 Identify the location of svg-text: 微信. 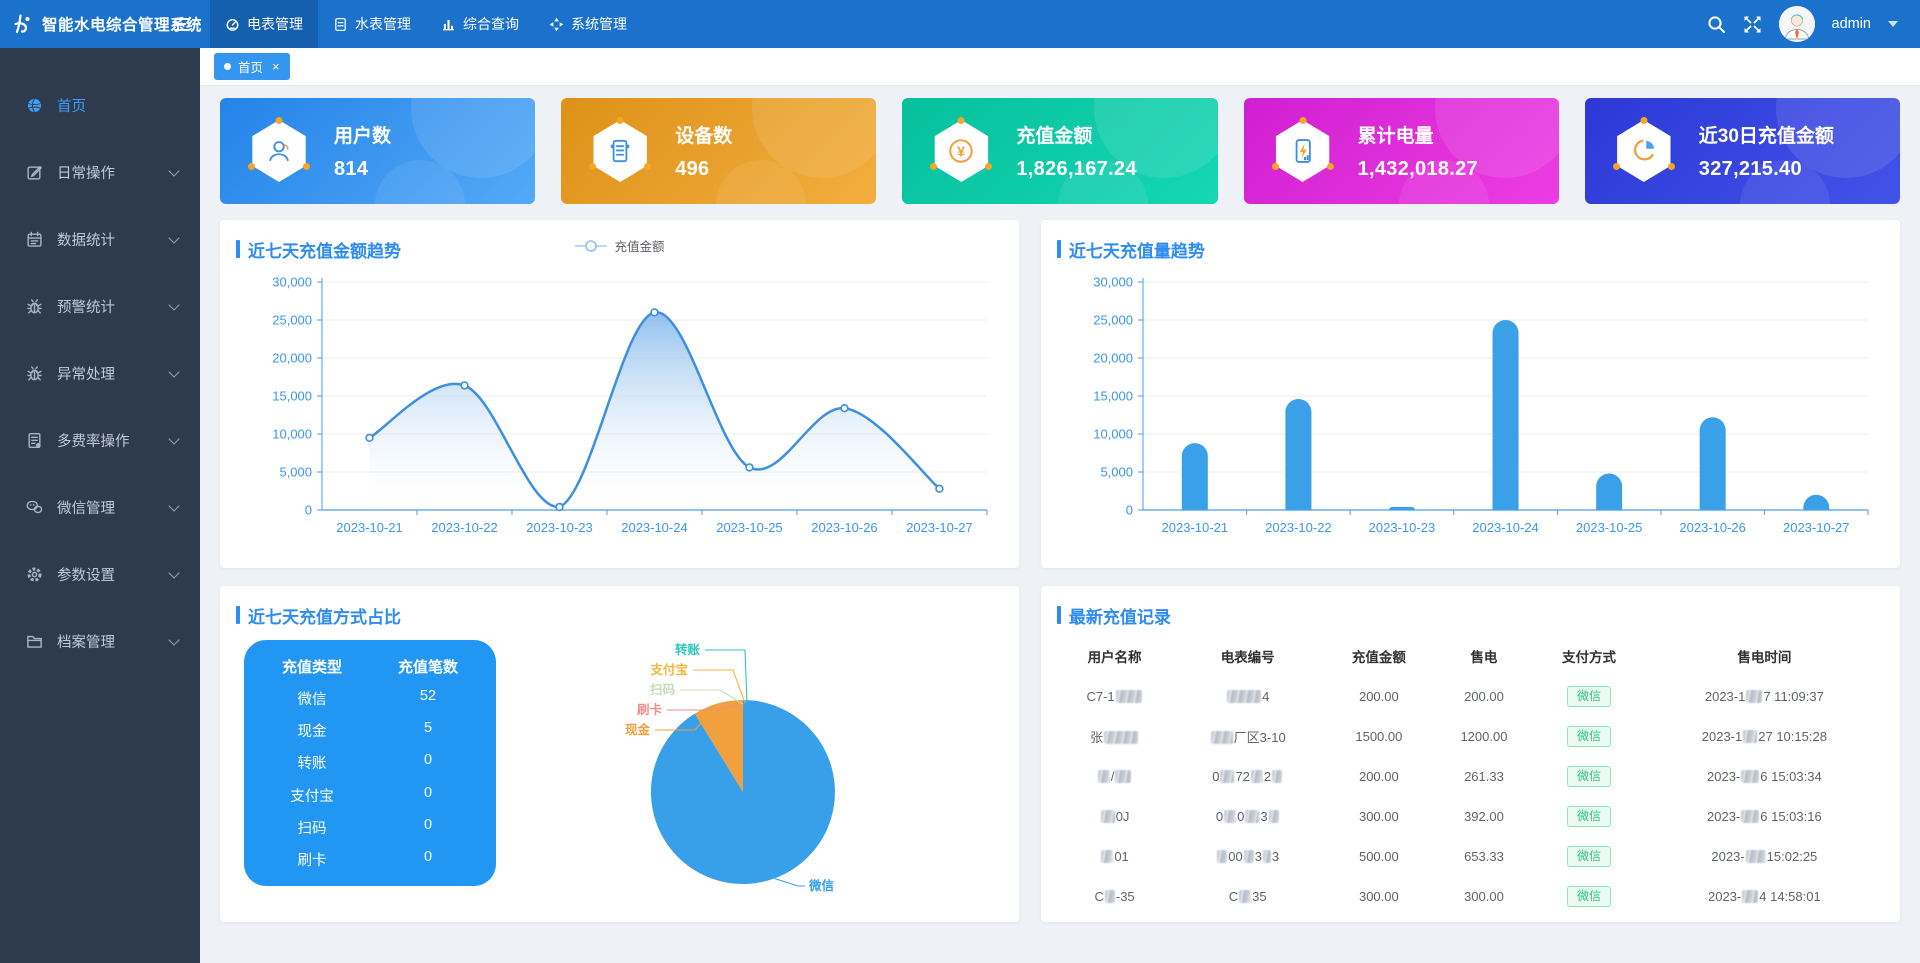
(821, 885).